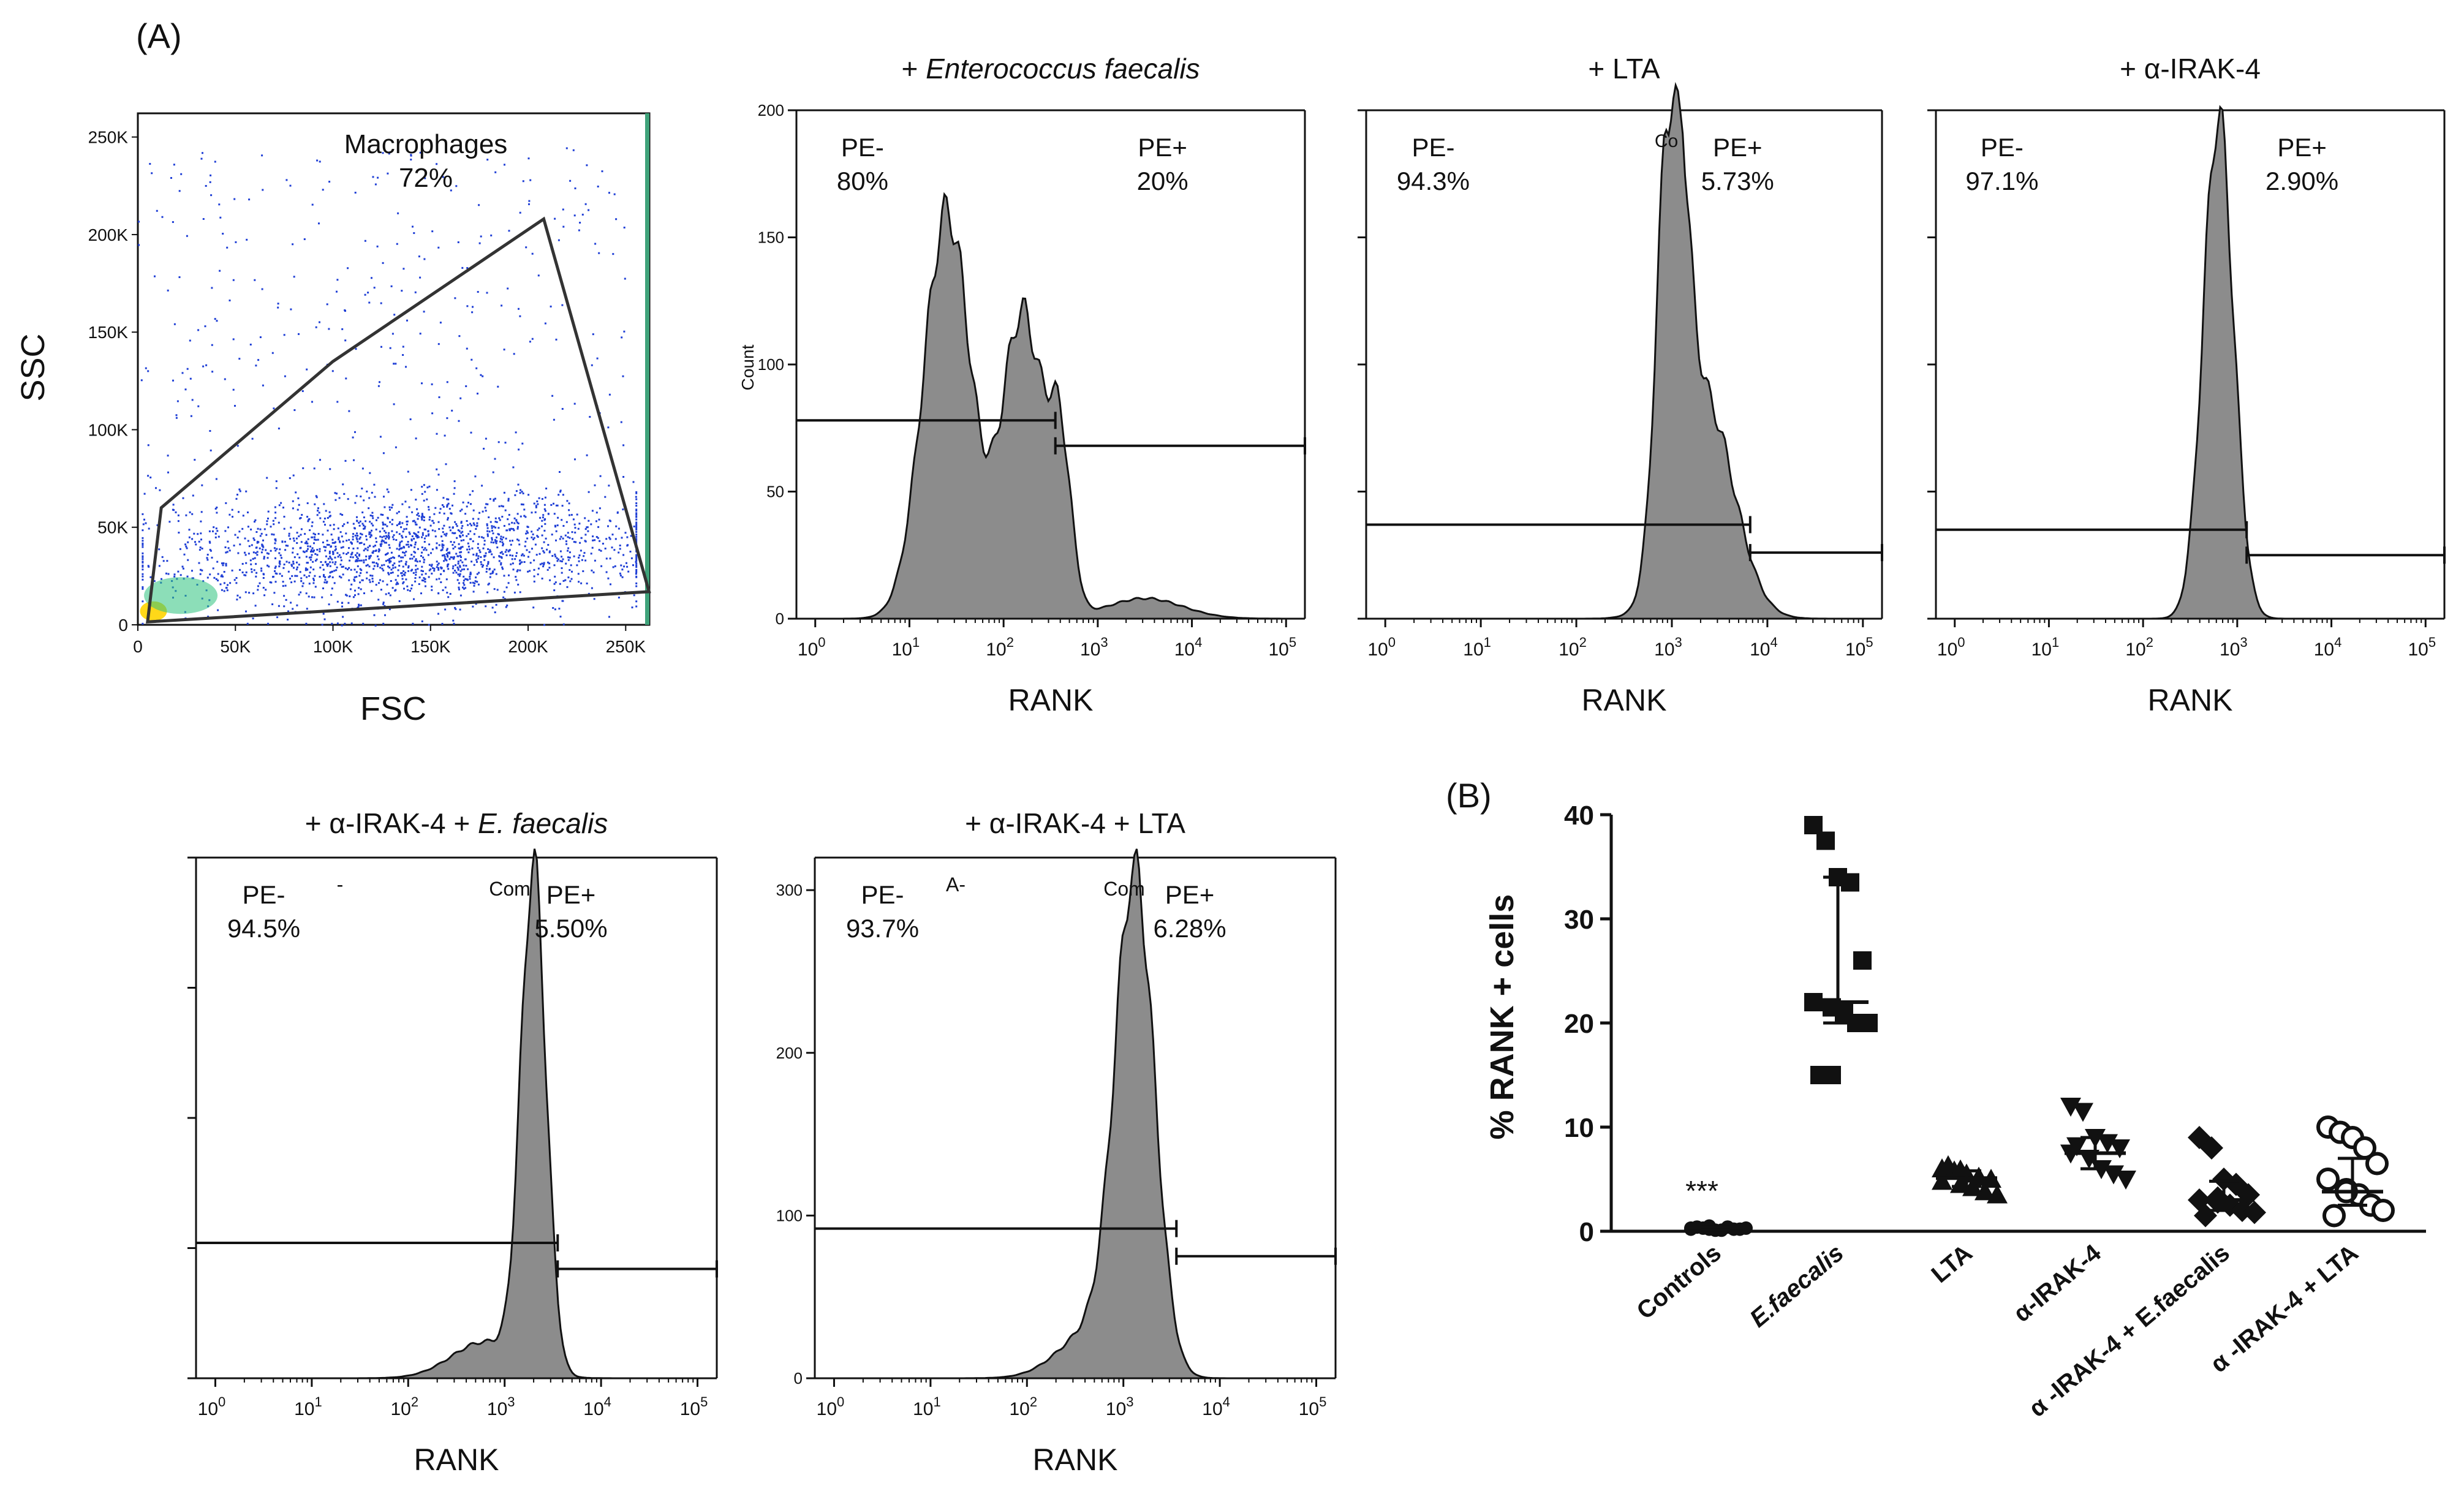 This screenshot has width=2464, height=1502. I want to click on scatter-dot-cloud, so click(388, 387).